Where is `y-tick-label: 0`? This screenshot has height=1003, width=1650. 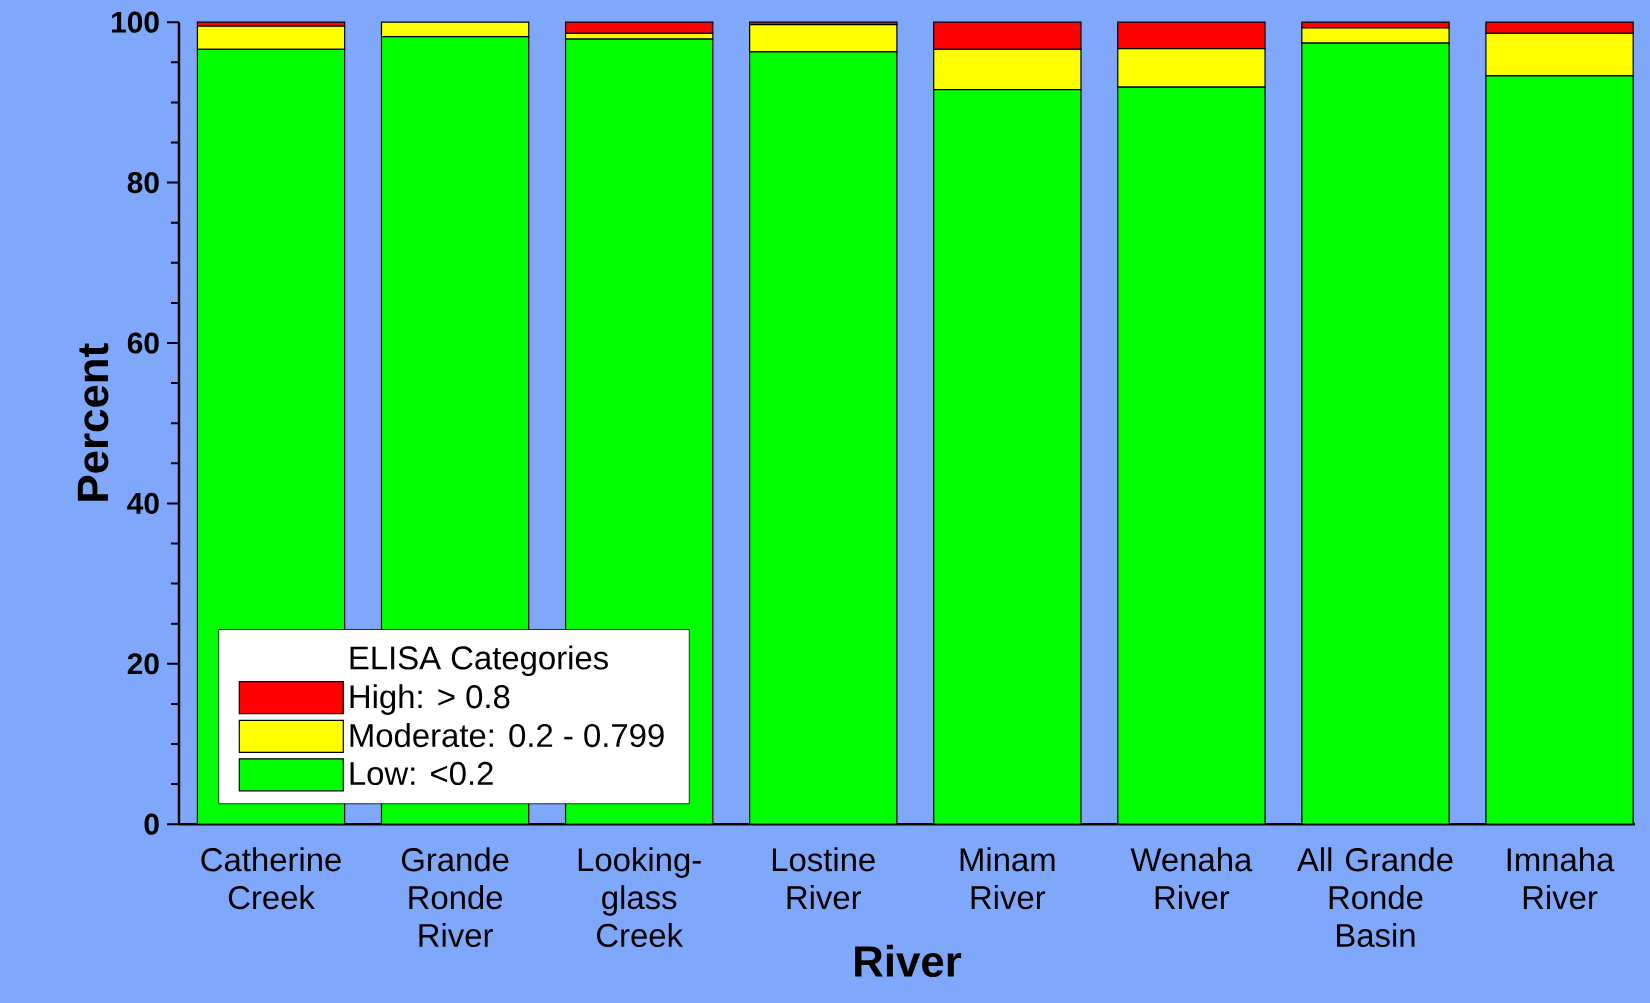 y-tick-label: 0 is located at coordinates (151, 824).